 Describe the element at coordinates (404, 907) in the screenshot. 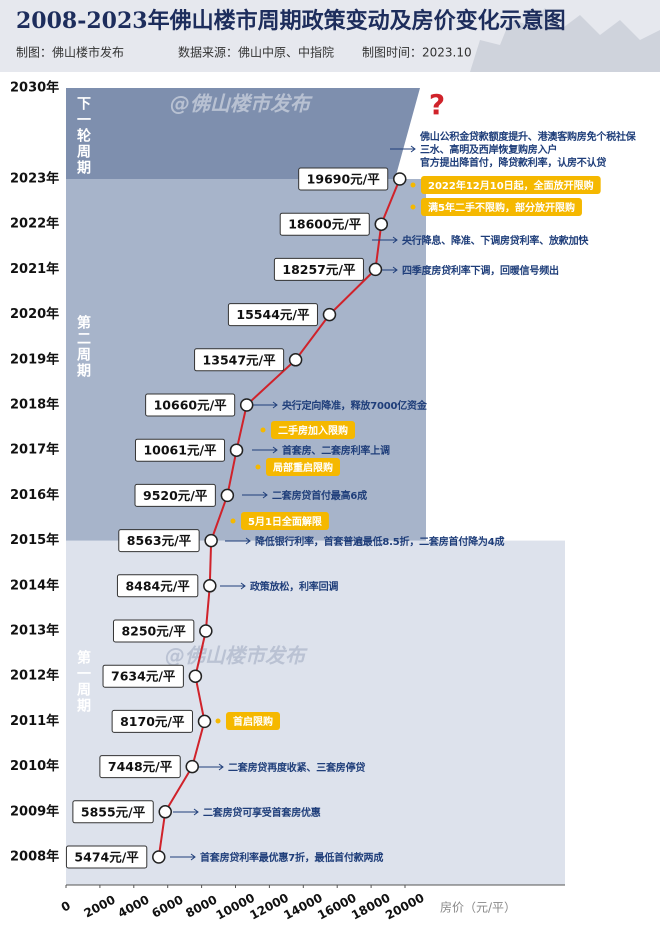

I see `x-tick-label: 20000` at that location.